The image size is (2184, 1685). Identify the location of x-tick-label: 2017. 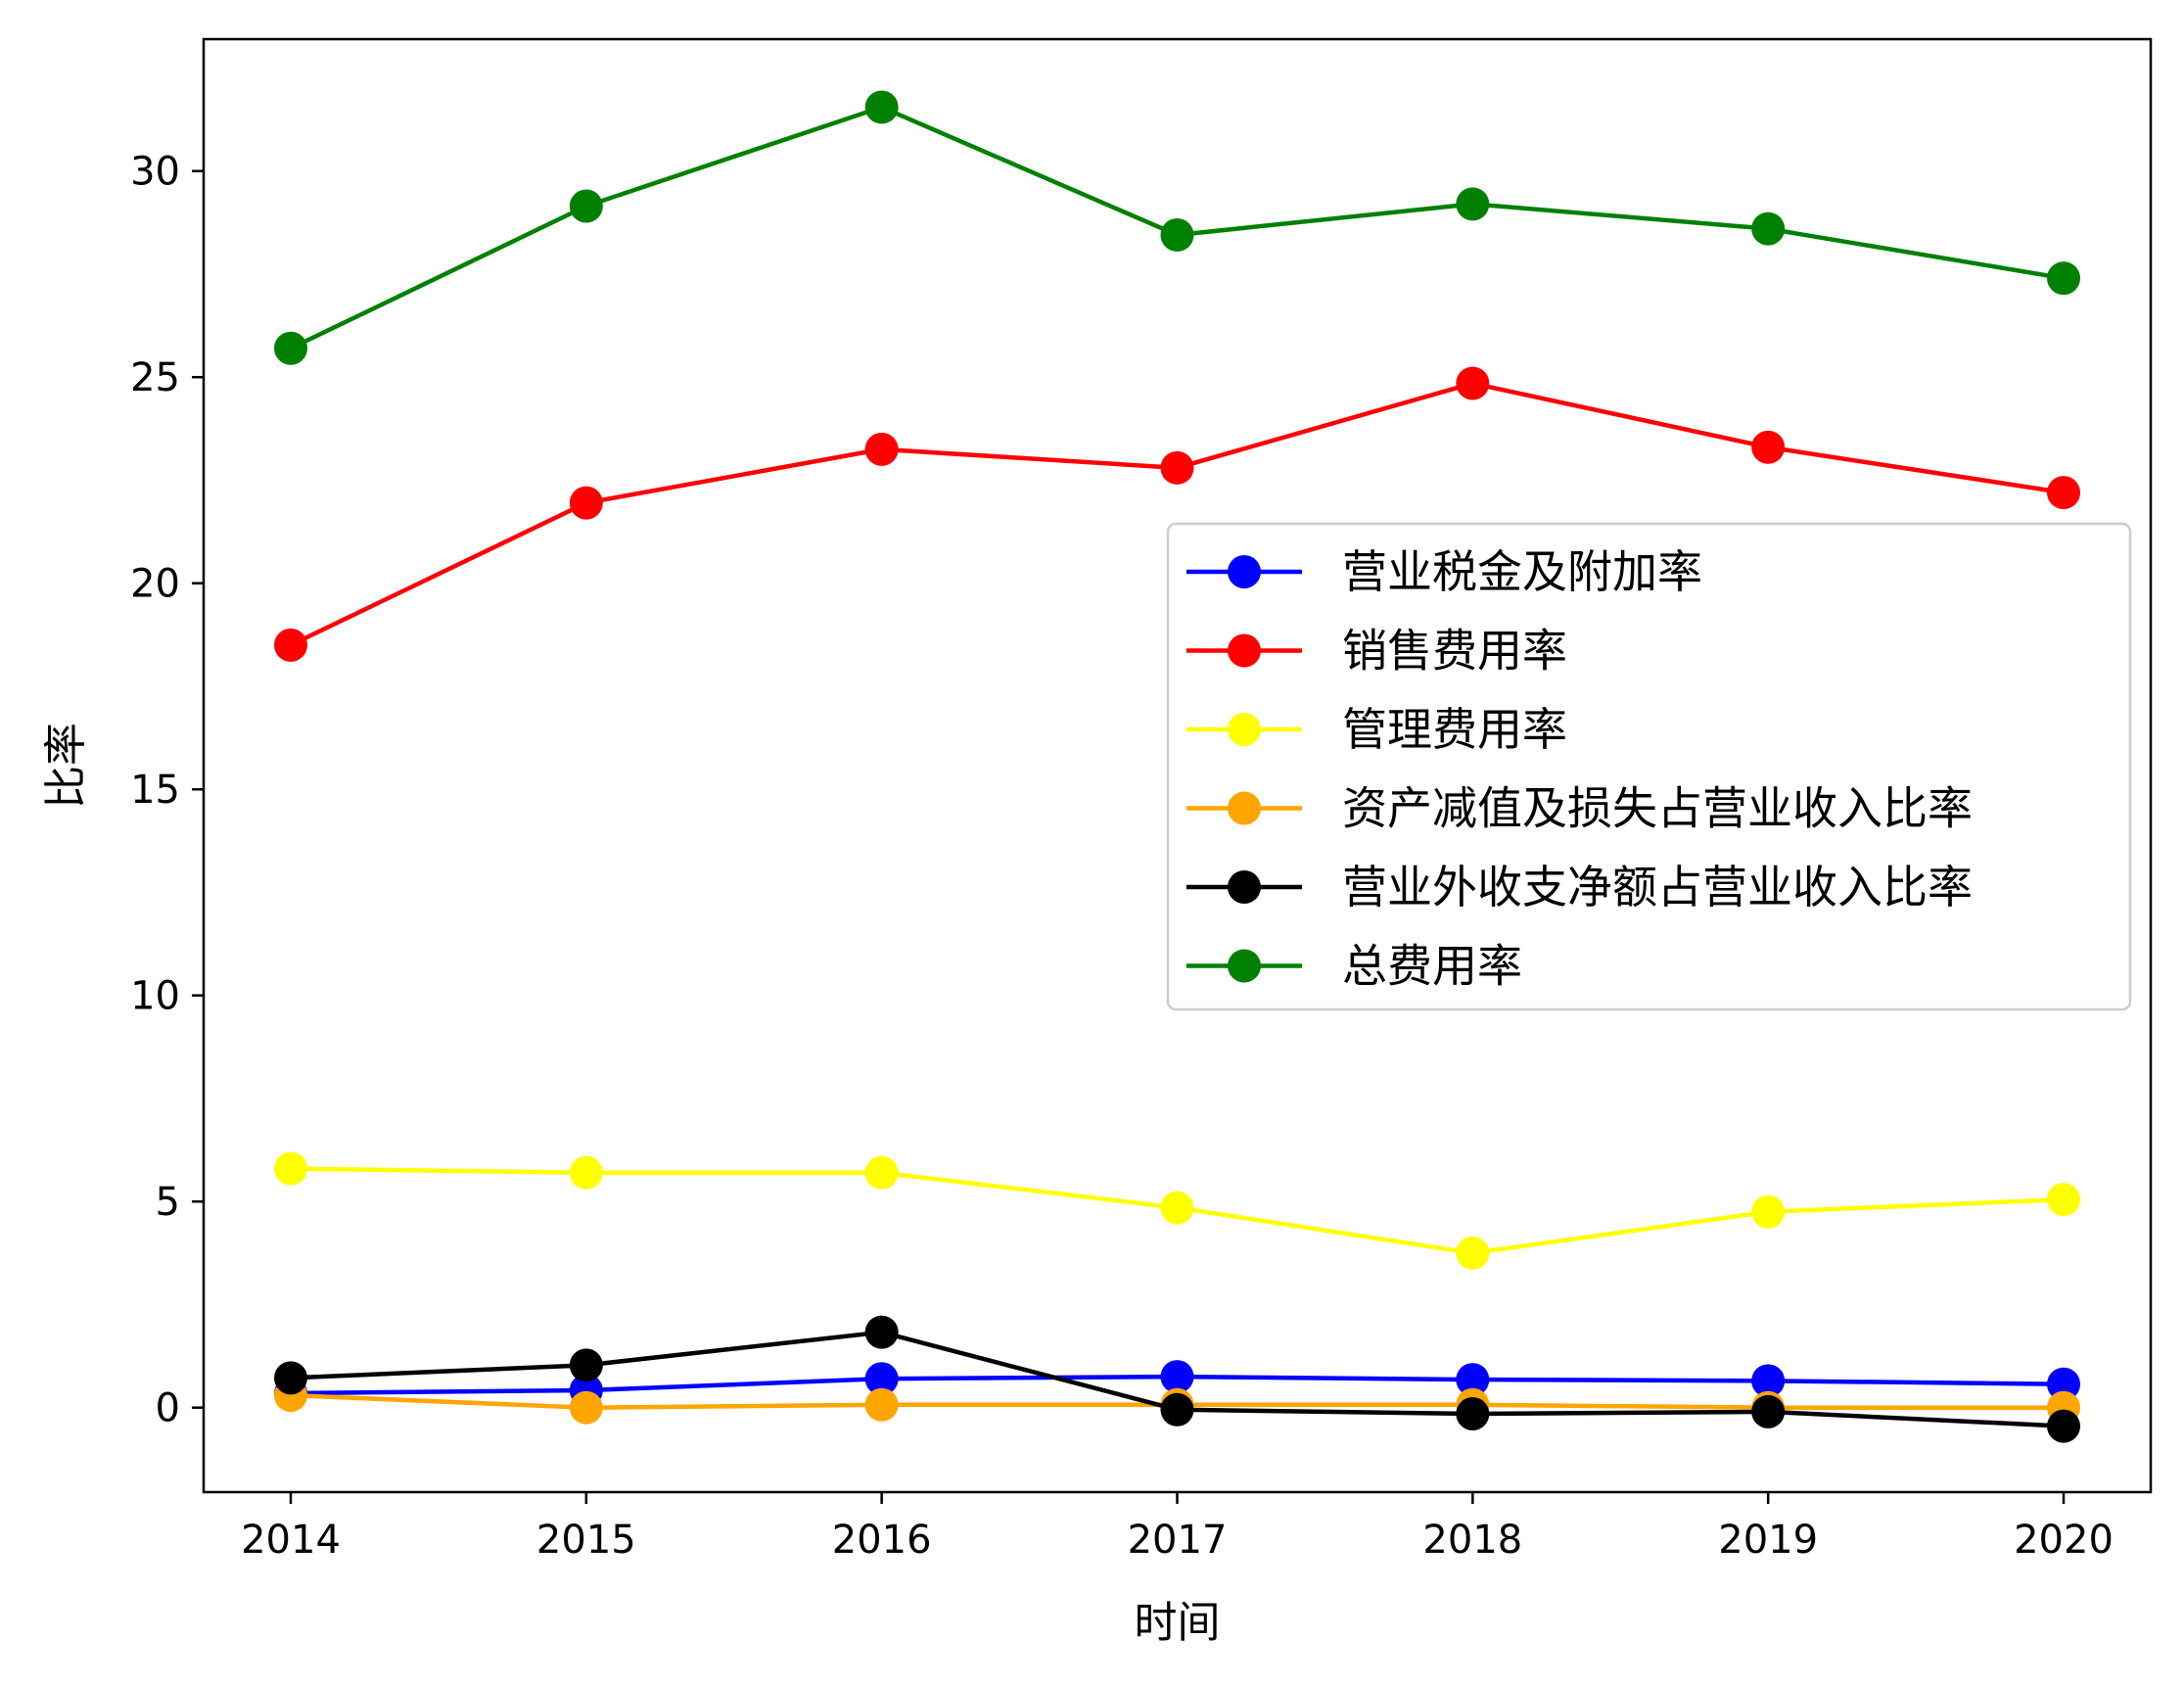
(1178, 1540).